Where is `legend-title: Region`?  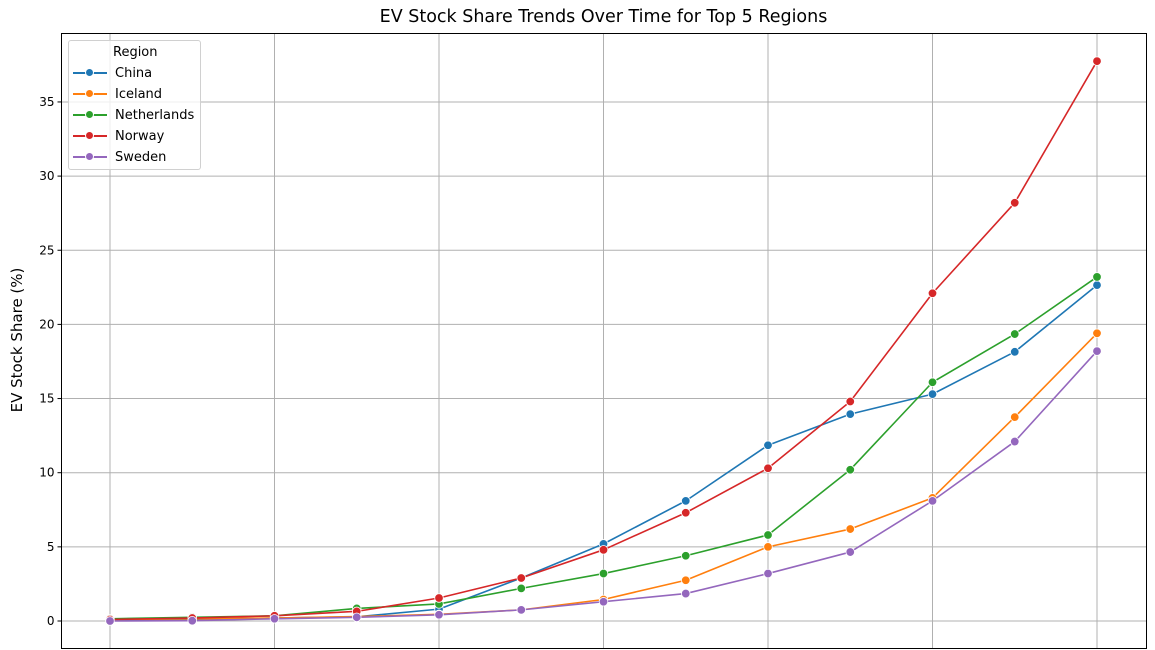
legend-title: Region is located at coordinates (135, 52).